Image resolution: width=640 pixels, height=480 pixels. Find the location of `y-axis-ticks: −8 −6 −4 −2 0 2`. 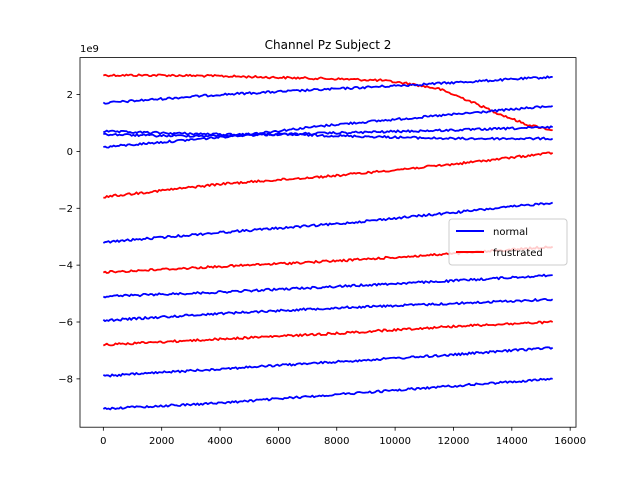

y-axis-ticks: −8 −6 −4 −2 0 2 is located at coordinates (69, 237).